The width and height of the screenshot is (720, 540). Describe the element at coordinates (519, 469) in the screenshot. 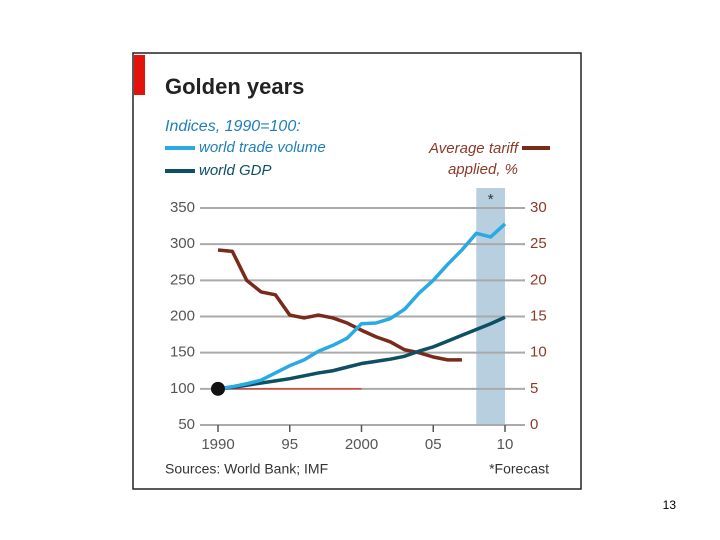

I see `note: *Forecast` at that location.